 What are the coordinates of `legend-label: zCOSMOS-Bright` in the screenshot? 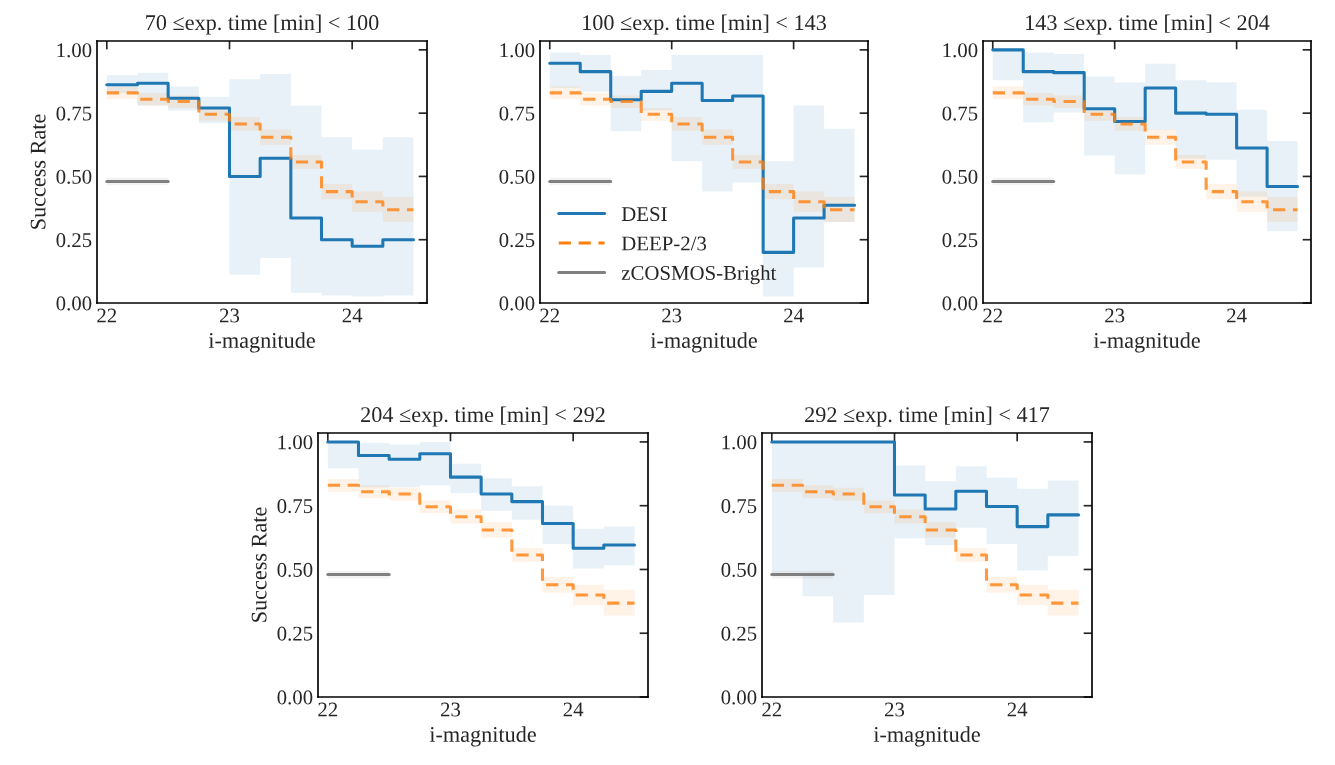 It's located at (699, 275).